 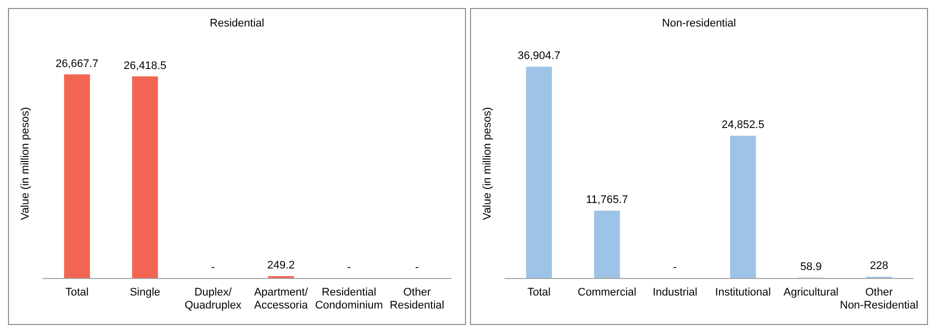 What do you see at coordinates (417, 299) in the screenshot?
I see `x-tick-label: Other Residential` at bounding box center [417, 299].